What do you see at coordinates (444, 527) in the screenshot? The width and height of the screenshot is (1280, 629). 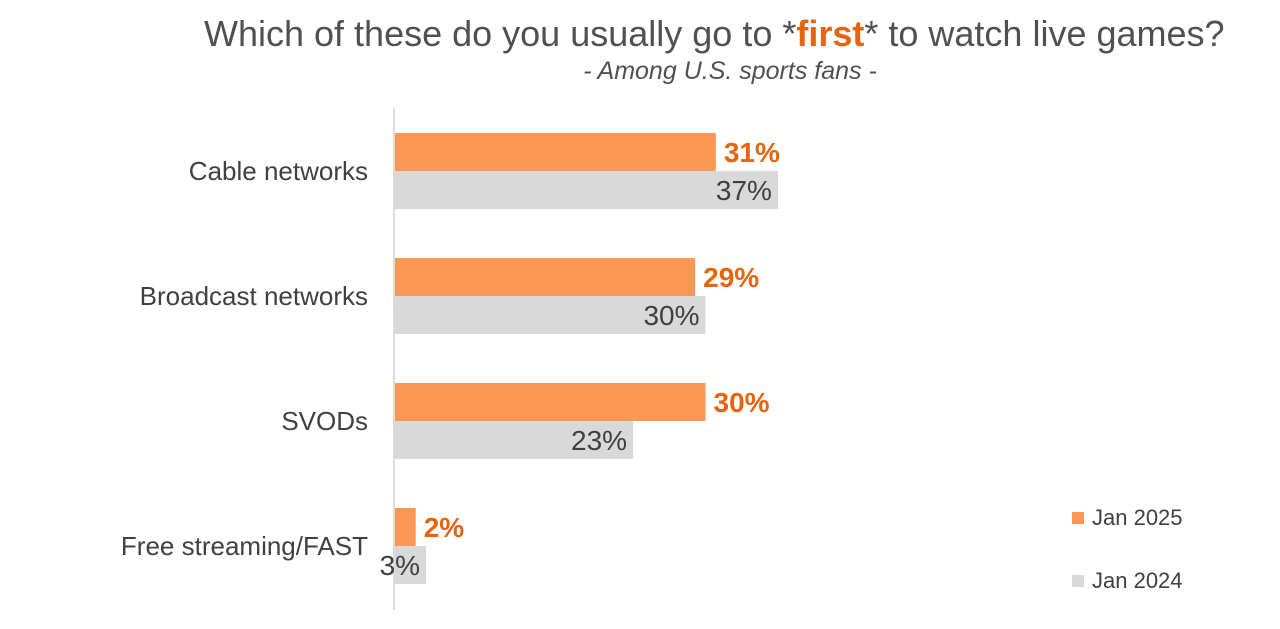 I see `data-label-jan-2025: 2%` at bounding box center [444, 527].